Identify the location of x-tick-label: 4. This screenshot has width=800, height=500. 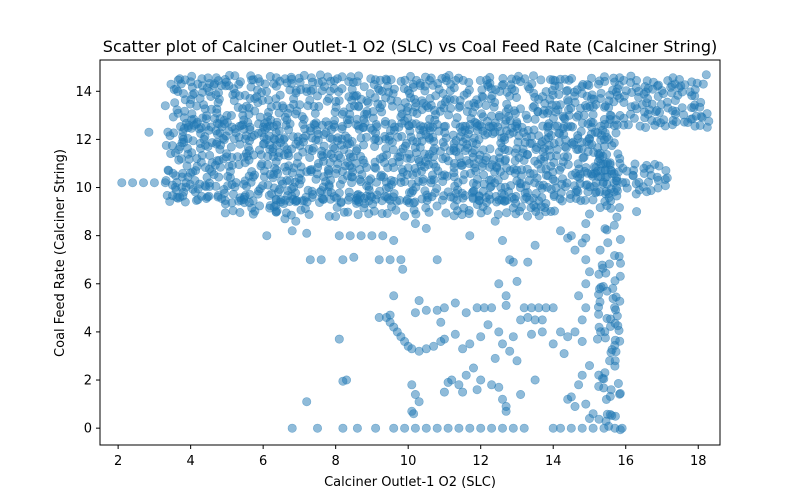
(191, 461).